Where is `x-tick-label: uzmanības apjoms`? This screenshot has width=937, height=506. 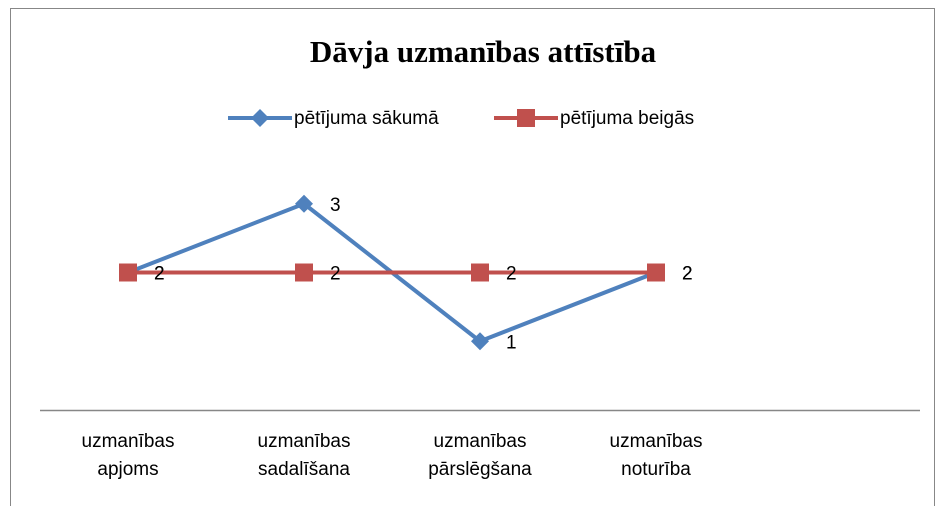 x-tick-label: uzmanības apjoms is located at coordinates (128, 455).